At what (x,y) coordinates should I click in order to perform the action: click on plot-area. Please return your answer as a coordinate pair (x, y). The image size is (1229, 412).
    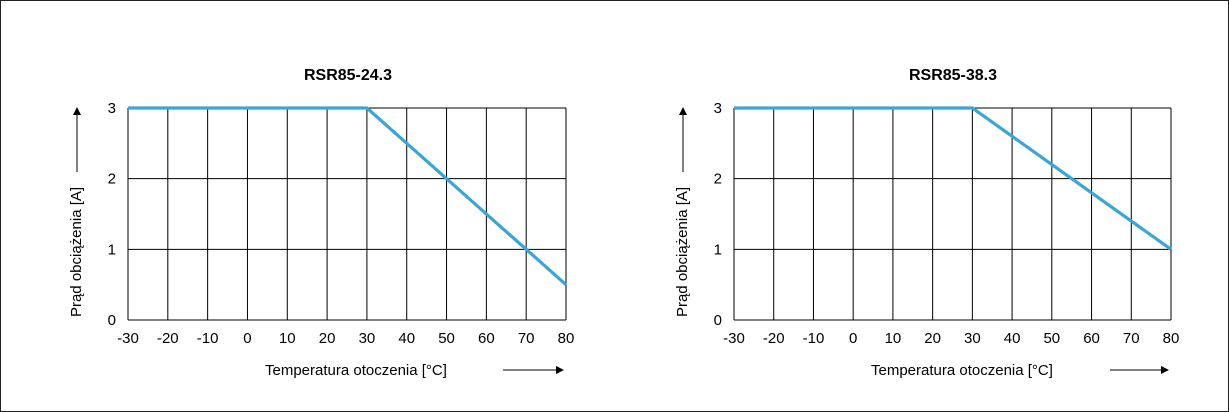
    Looking at the image, I should click on (953, 178).